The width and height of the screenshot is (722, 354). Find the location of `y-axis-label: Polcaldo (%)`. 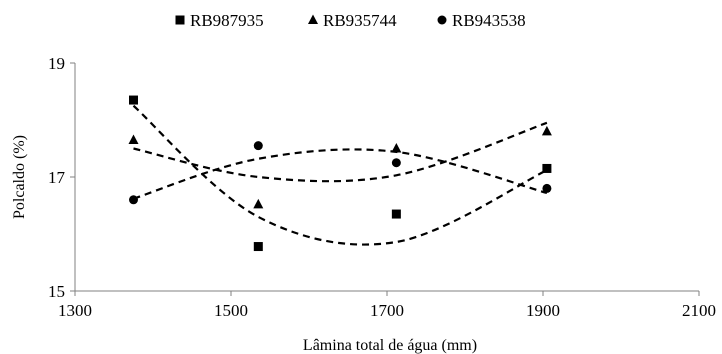

y-axis-label: Polcaldo (%) is located at coordinates (19, 177).